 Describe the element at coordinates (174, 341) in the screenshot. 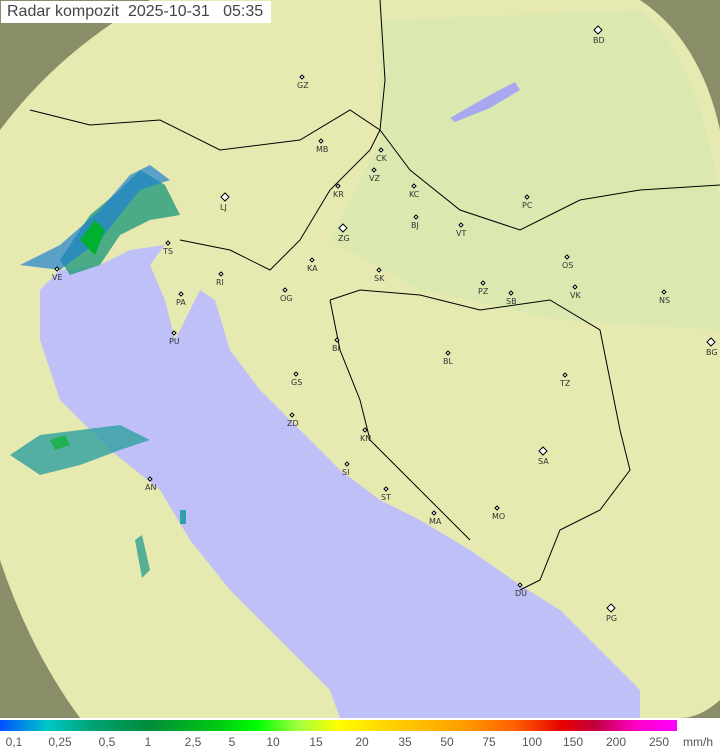

I see `city-label: PU` at that location.